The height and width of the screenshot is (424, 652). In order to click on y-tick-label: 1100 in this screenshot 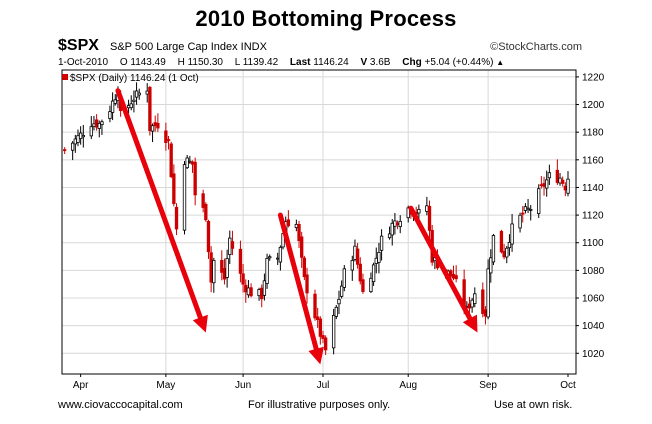, I will do `click(593, 243)`.